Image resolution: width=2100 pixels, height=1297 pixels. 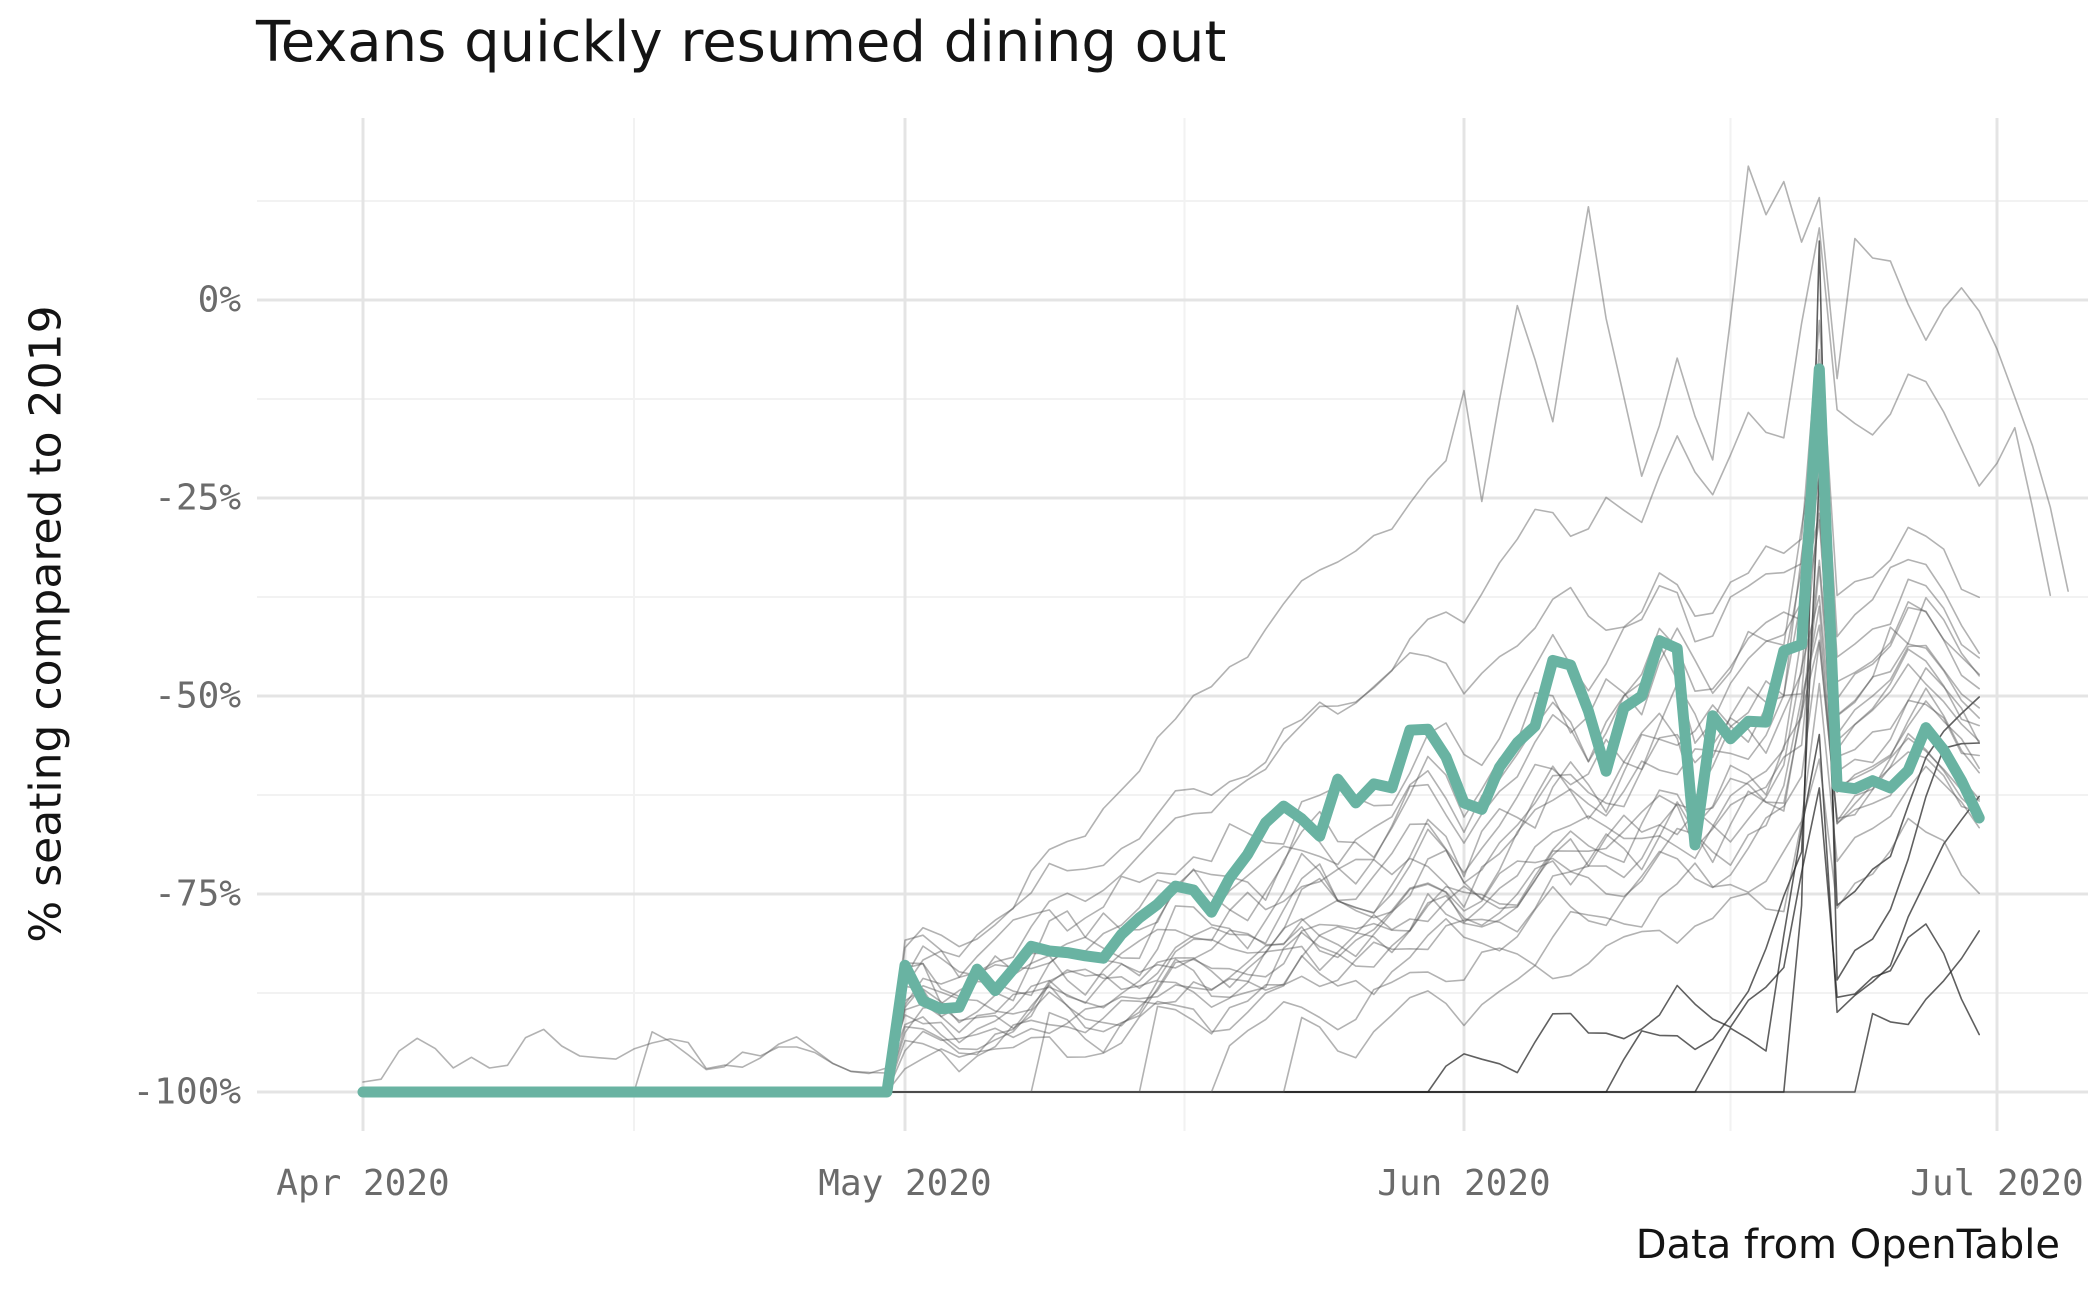 What do you see at coordinates (905, 1183) in the screenshot?
I see `x-tick-label: May 2020` at bounding box center [905, 1183].